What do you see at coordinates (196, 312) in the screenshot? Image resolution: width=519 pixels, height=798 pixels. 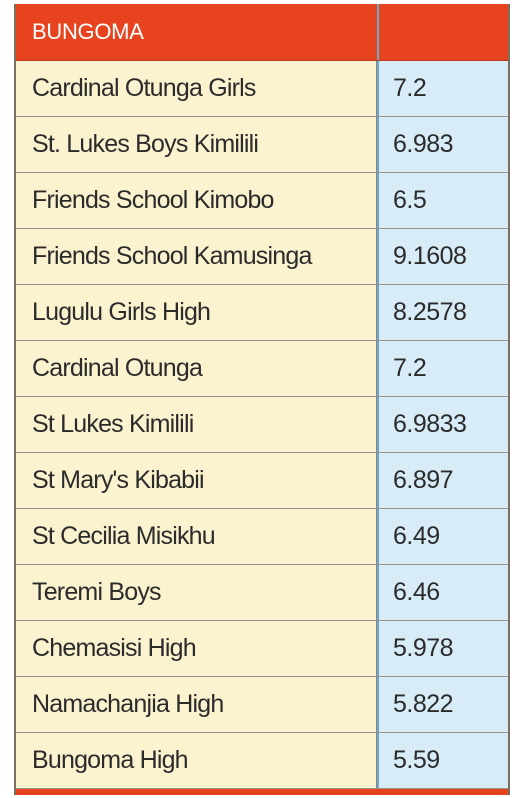 I see `school-name: Lugulu Girls High` at bounding box center [196, 312].